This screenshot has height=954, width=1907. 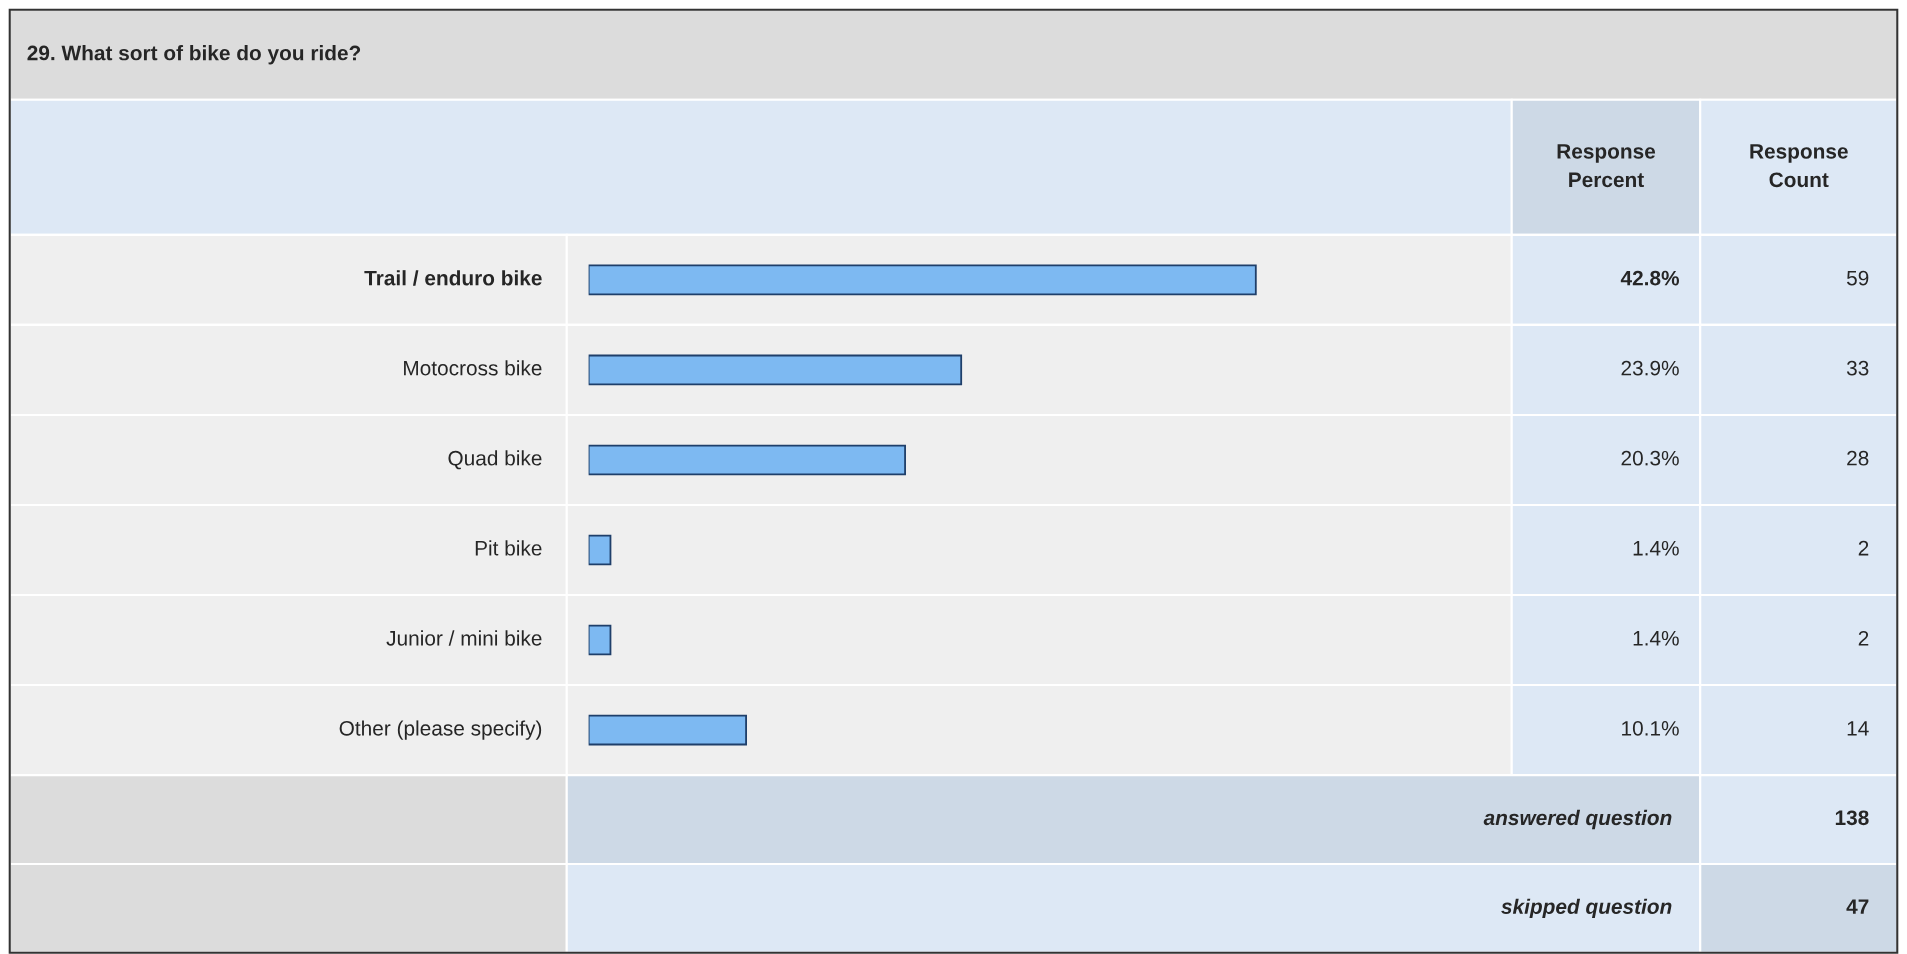 What do you see at coordinates (1650, 368) in the screenshot?
I see `data-label: 23.9%` at bounding box center [1650, 368].